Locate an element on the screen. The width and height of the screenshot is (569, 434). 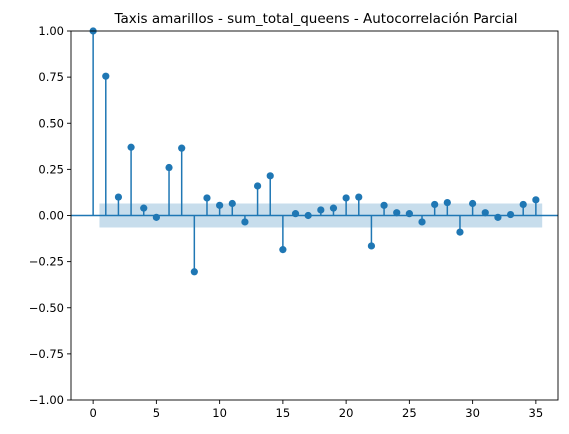
y-tick-label-2: −0.50 is located at coordinates (46, 308).